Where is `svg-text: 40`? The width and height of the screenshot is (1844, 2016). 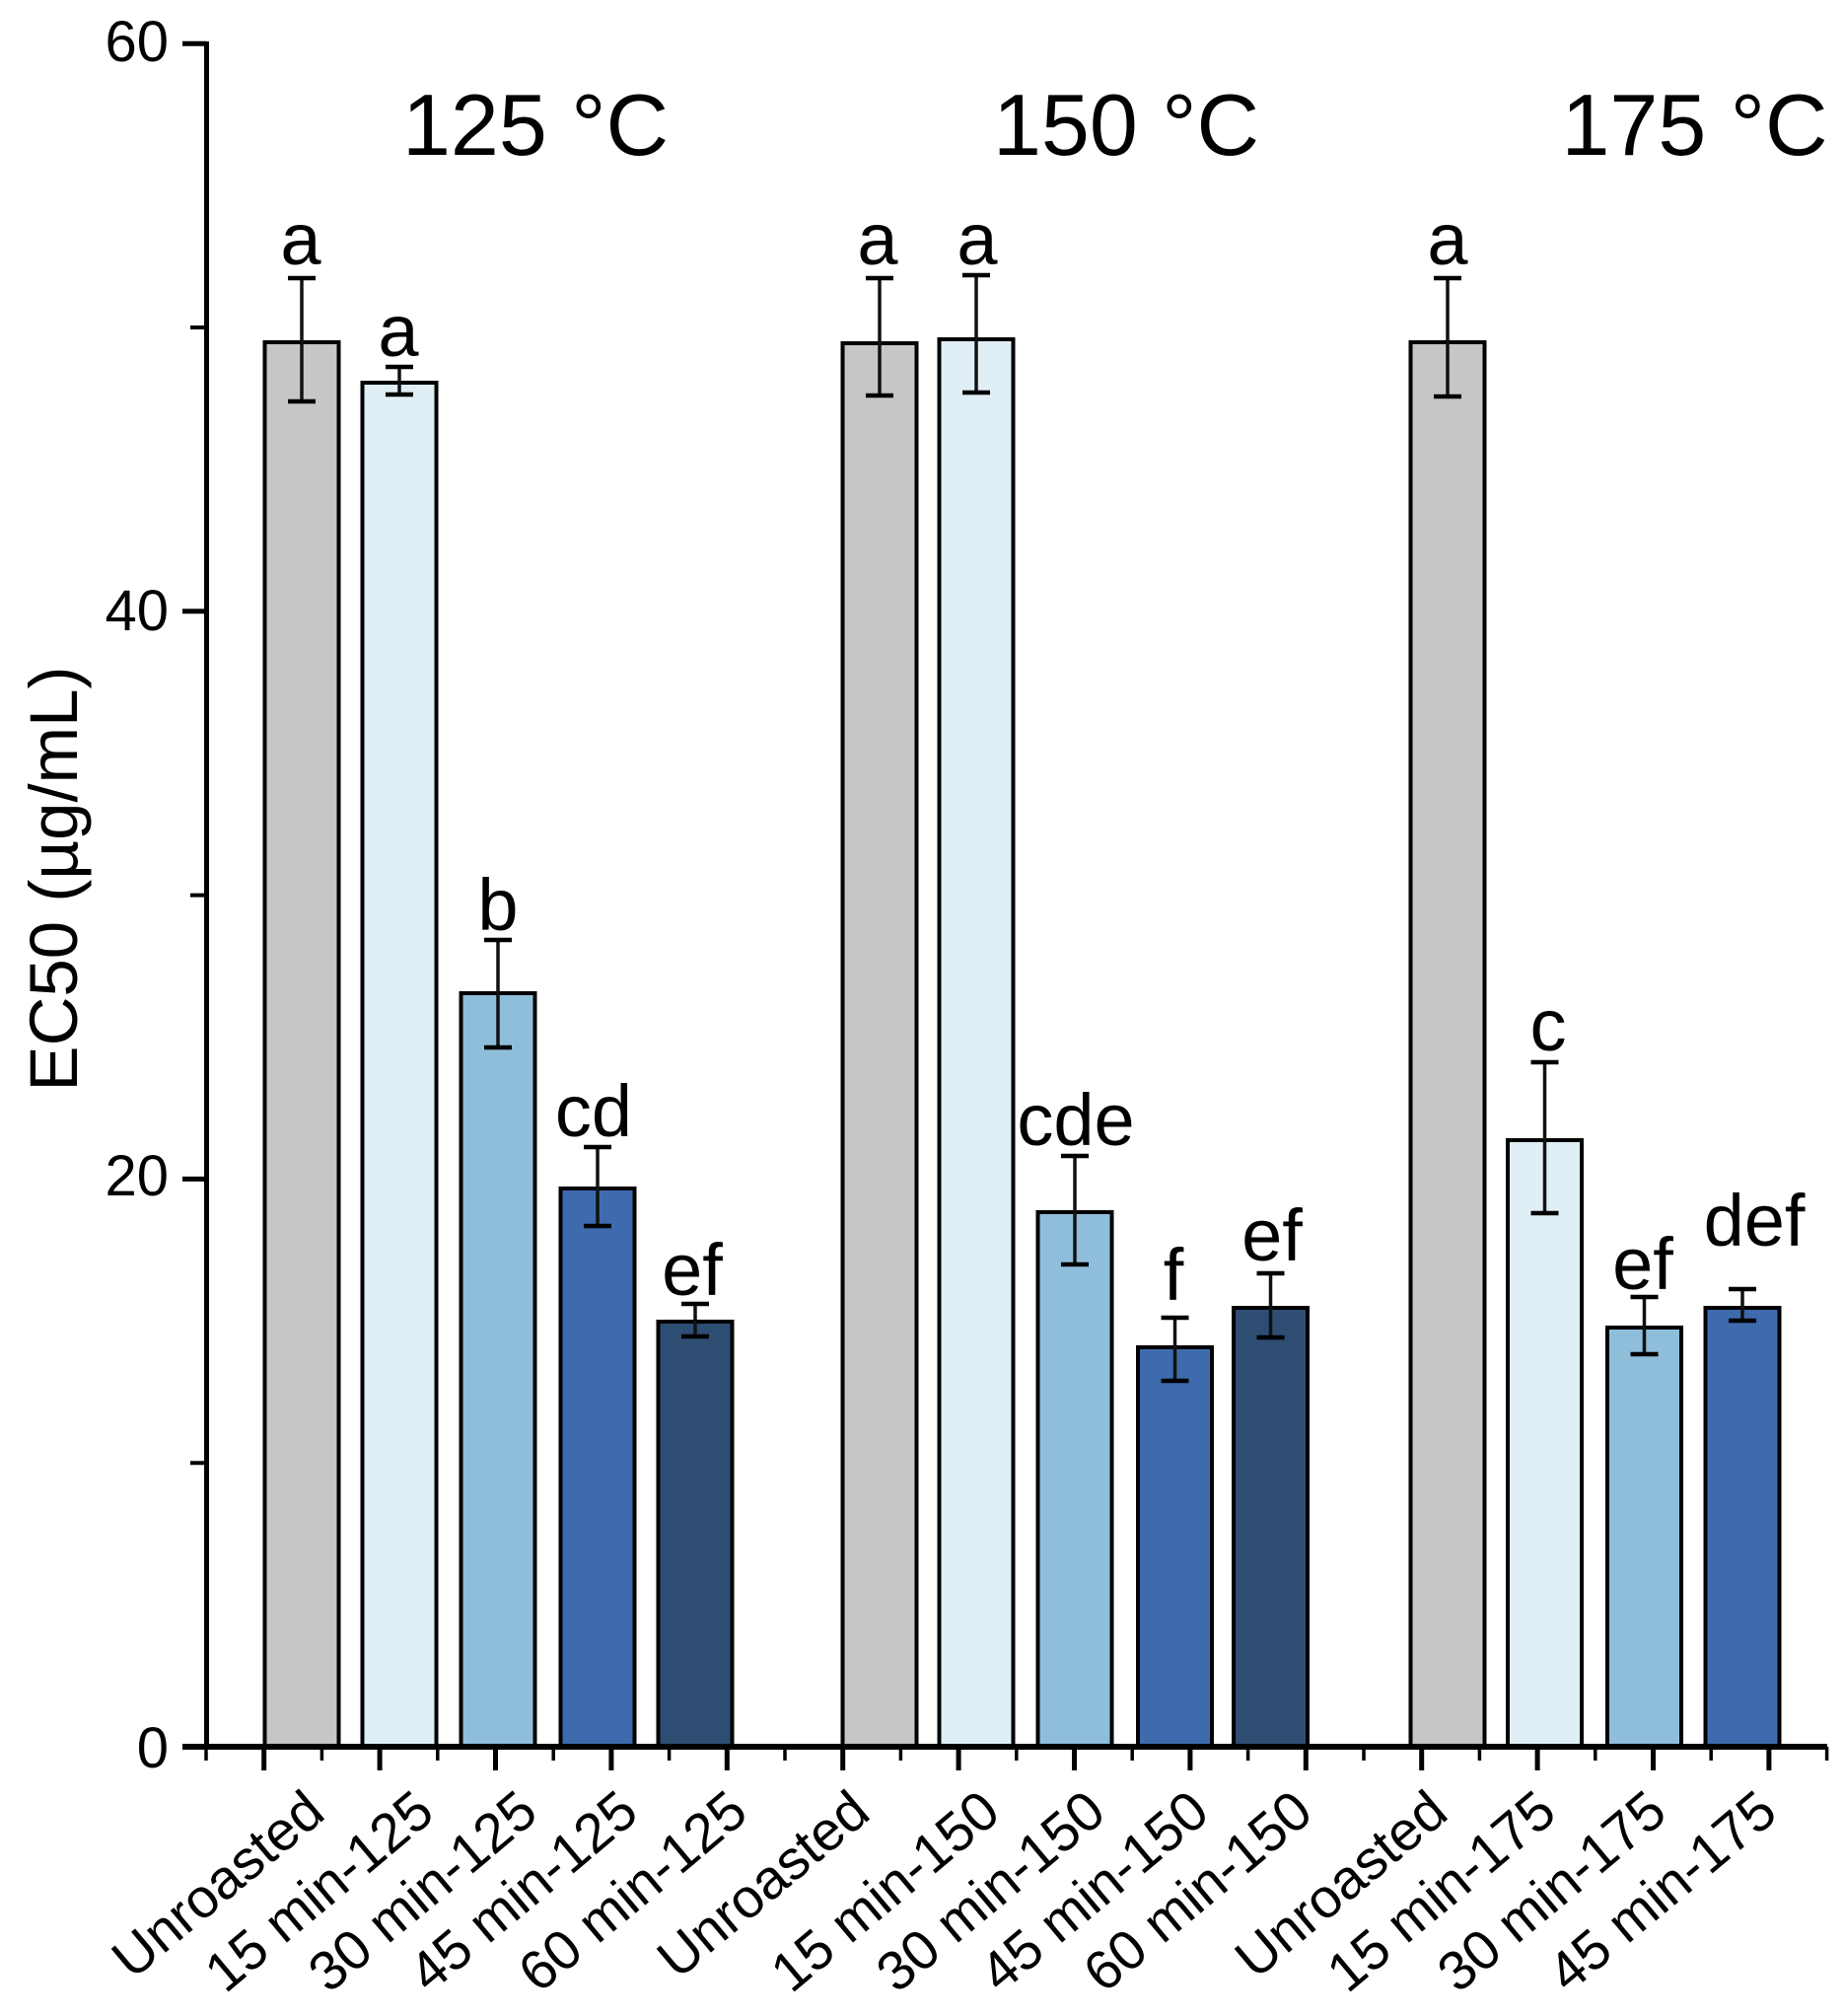 svg-text: 40 is located at coordinates (137, 611).